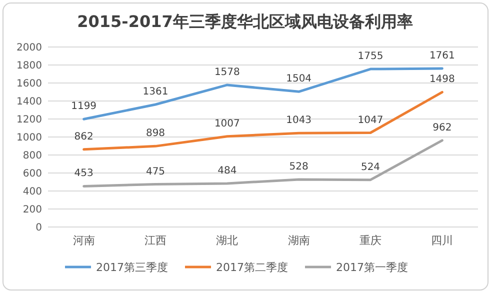 Image resolution: width=491 pixels, height=293 pixels. What do you see at coordinates (156, 172) in the screenshot?
I see `data-label: 475` at bounding box center [156, 172].